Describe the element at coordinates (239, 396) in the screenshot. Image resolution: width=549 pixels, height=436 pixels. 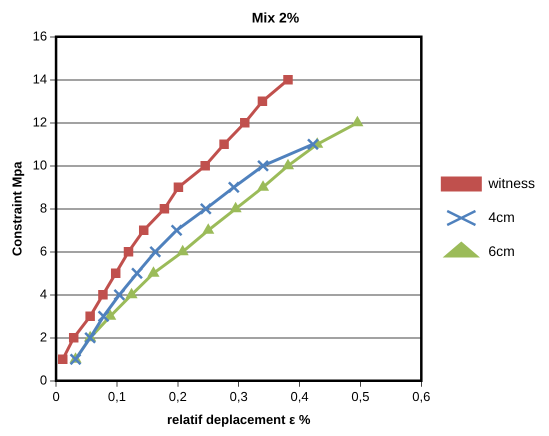
I see `x-tick-label: 0,3` at that location.